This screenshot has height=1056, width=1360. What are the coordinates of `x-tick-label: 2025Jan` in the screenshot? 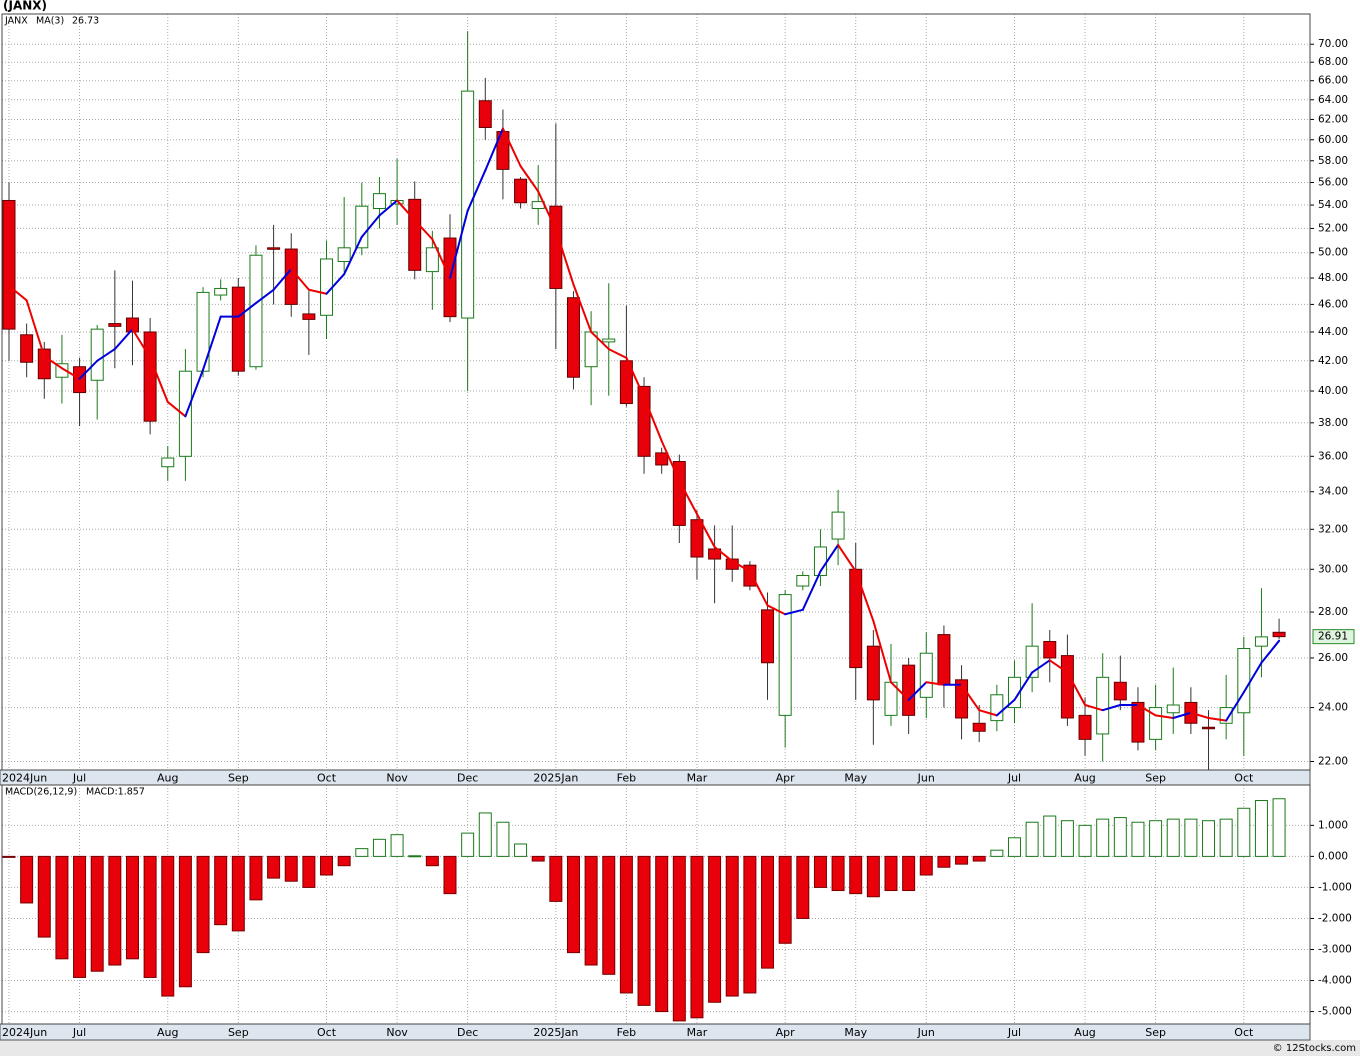 It's located at (555, 778).